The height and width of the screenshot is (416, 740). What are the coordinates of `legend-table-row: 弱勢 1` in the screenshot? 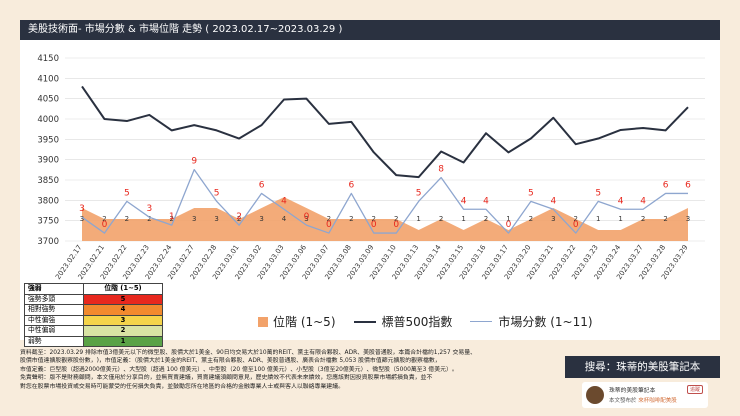 It's located at (93, 341).